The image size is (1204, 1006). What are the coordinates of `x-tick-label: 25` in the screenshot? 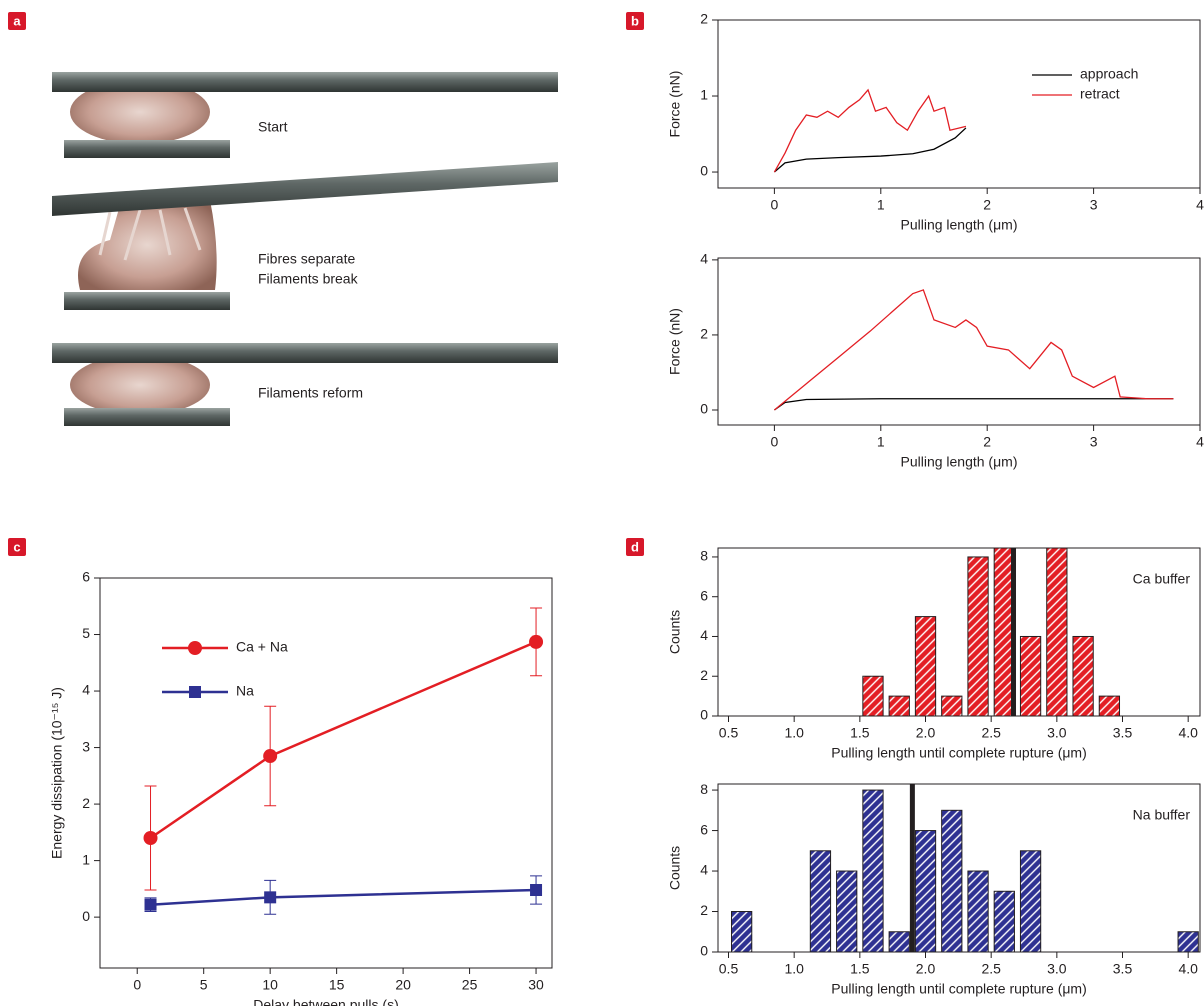 It's located at (470, 985).